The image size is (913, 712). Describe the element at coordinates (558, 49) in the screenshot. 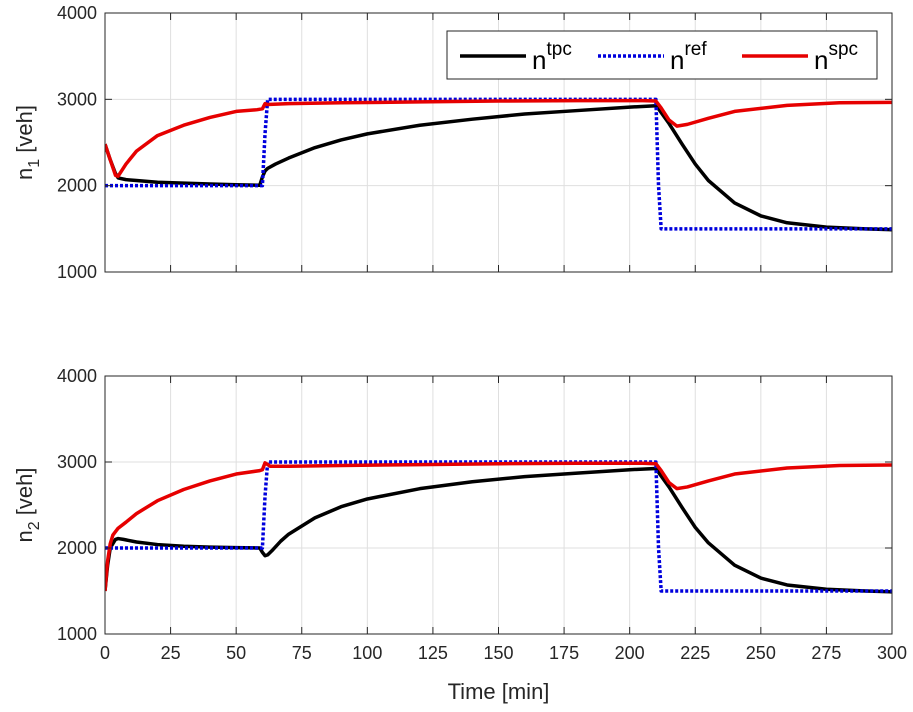

I see `legend-label-superscript: tpc` at that location.